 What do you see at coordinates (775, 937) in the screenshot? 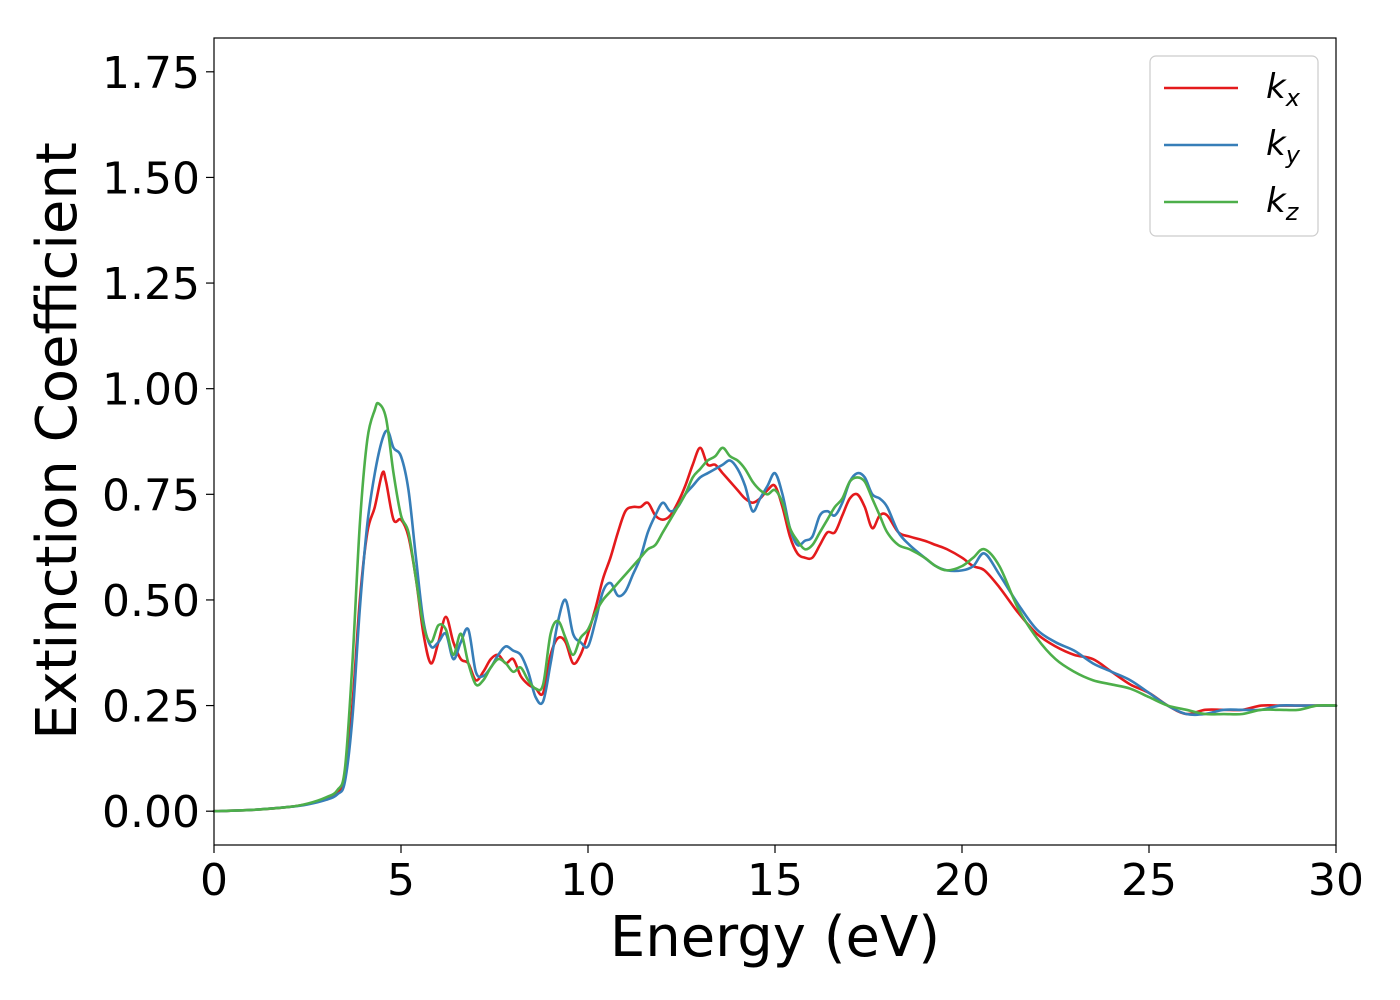
I see `x-axis-label: Energy (eV)` at bounding box center [775, 937].